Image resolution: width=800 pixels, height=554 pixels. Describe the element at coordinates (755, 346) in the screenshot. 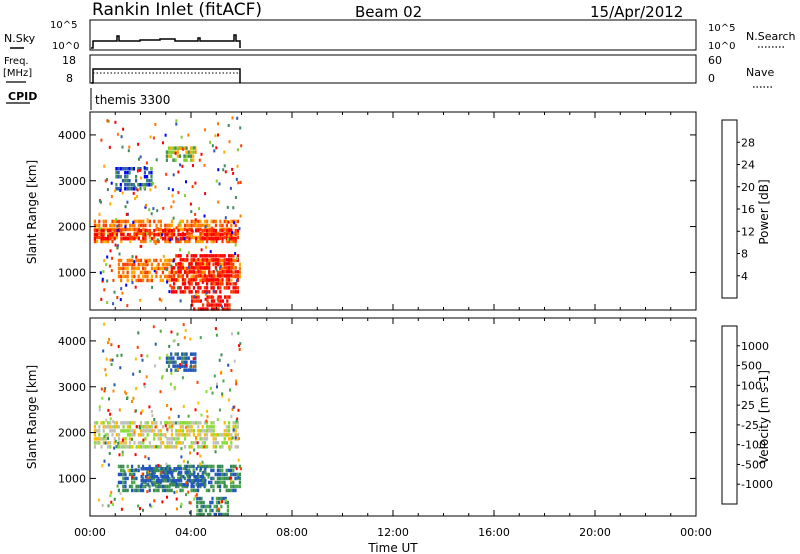

I see `colorbar-tick-label: 1000` at that location.